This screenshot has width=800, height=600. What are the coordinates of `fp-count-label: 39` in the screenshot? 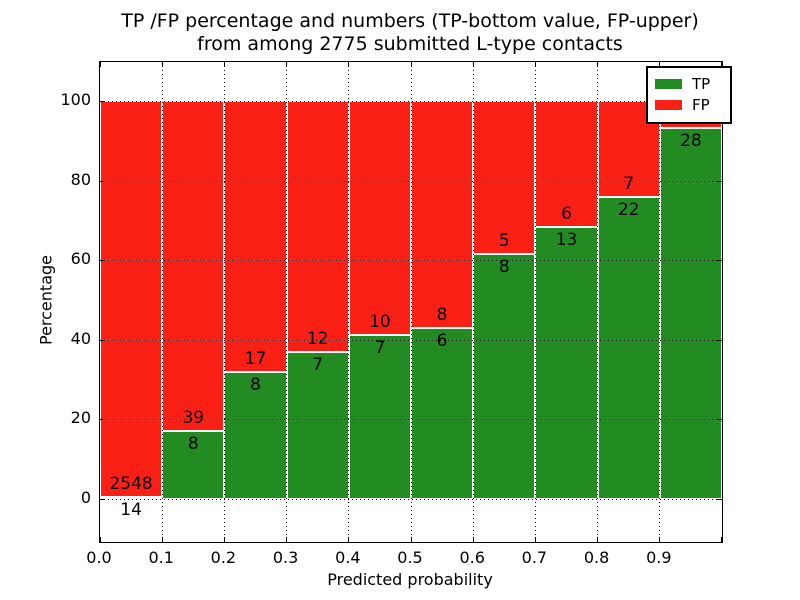 It's located at (193, 418).